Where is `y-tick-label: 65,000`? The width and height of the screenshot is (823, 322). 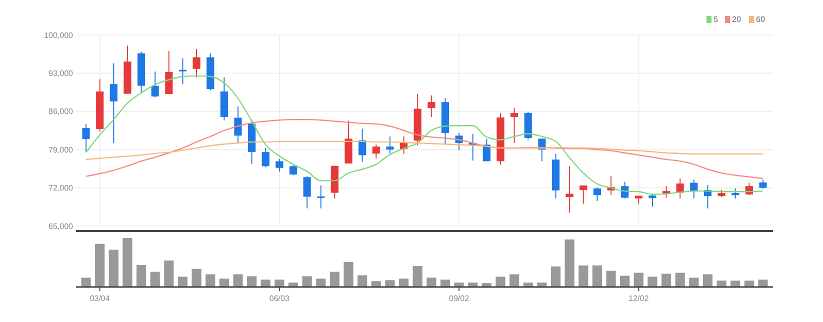
y-tick-label: 65,000 is located at coordinates (61, 226).